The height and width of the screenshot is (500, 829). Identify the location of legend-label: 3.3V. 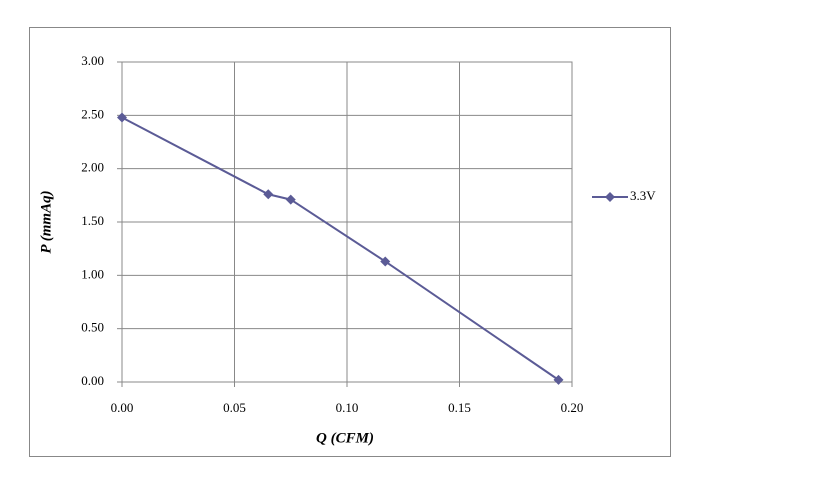
(643, 195).